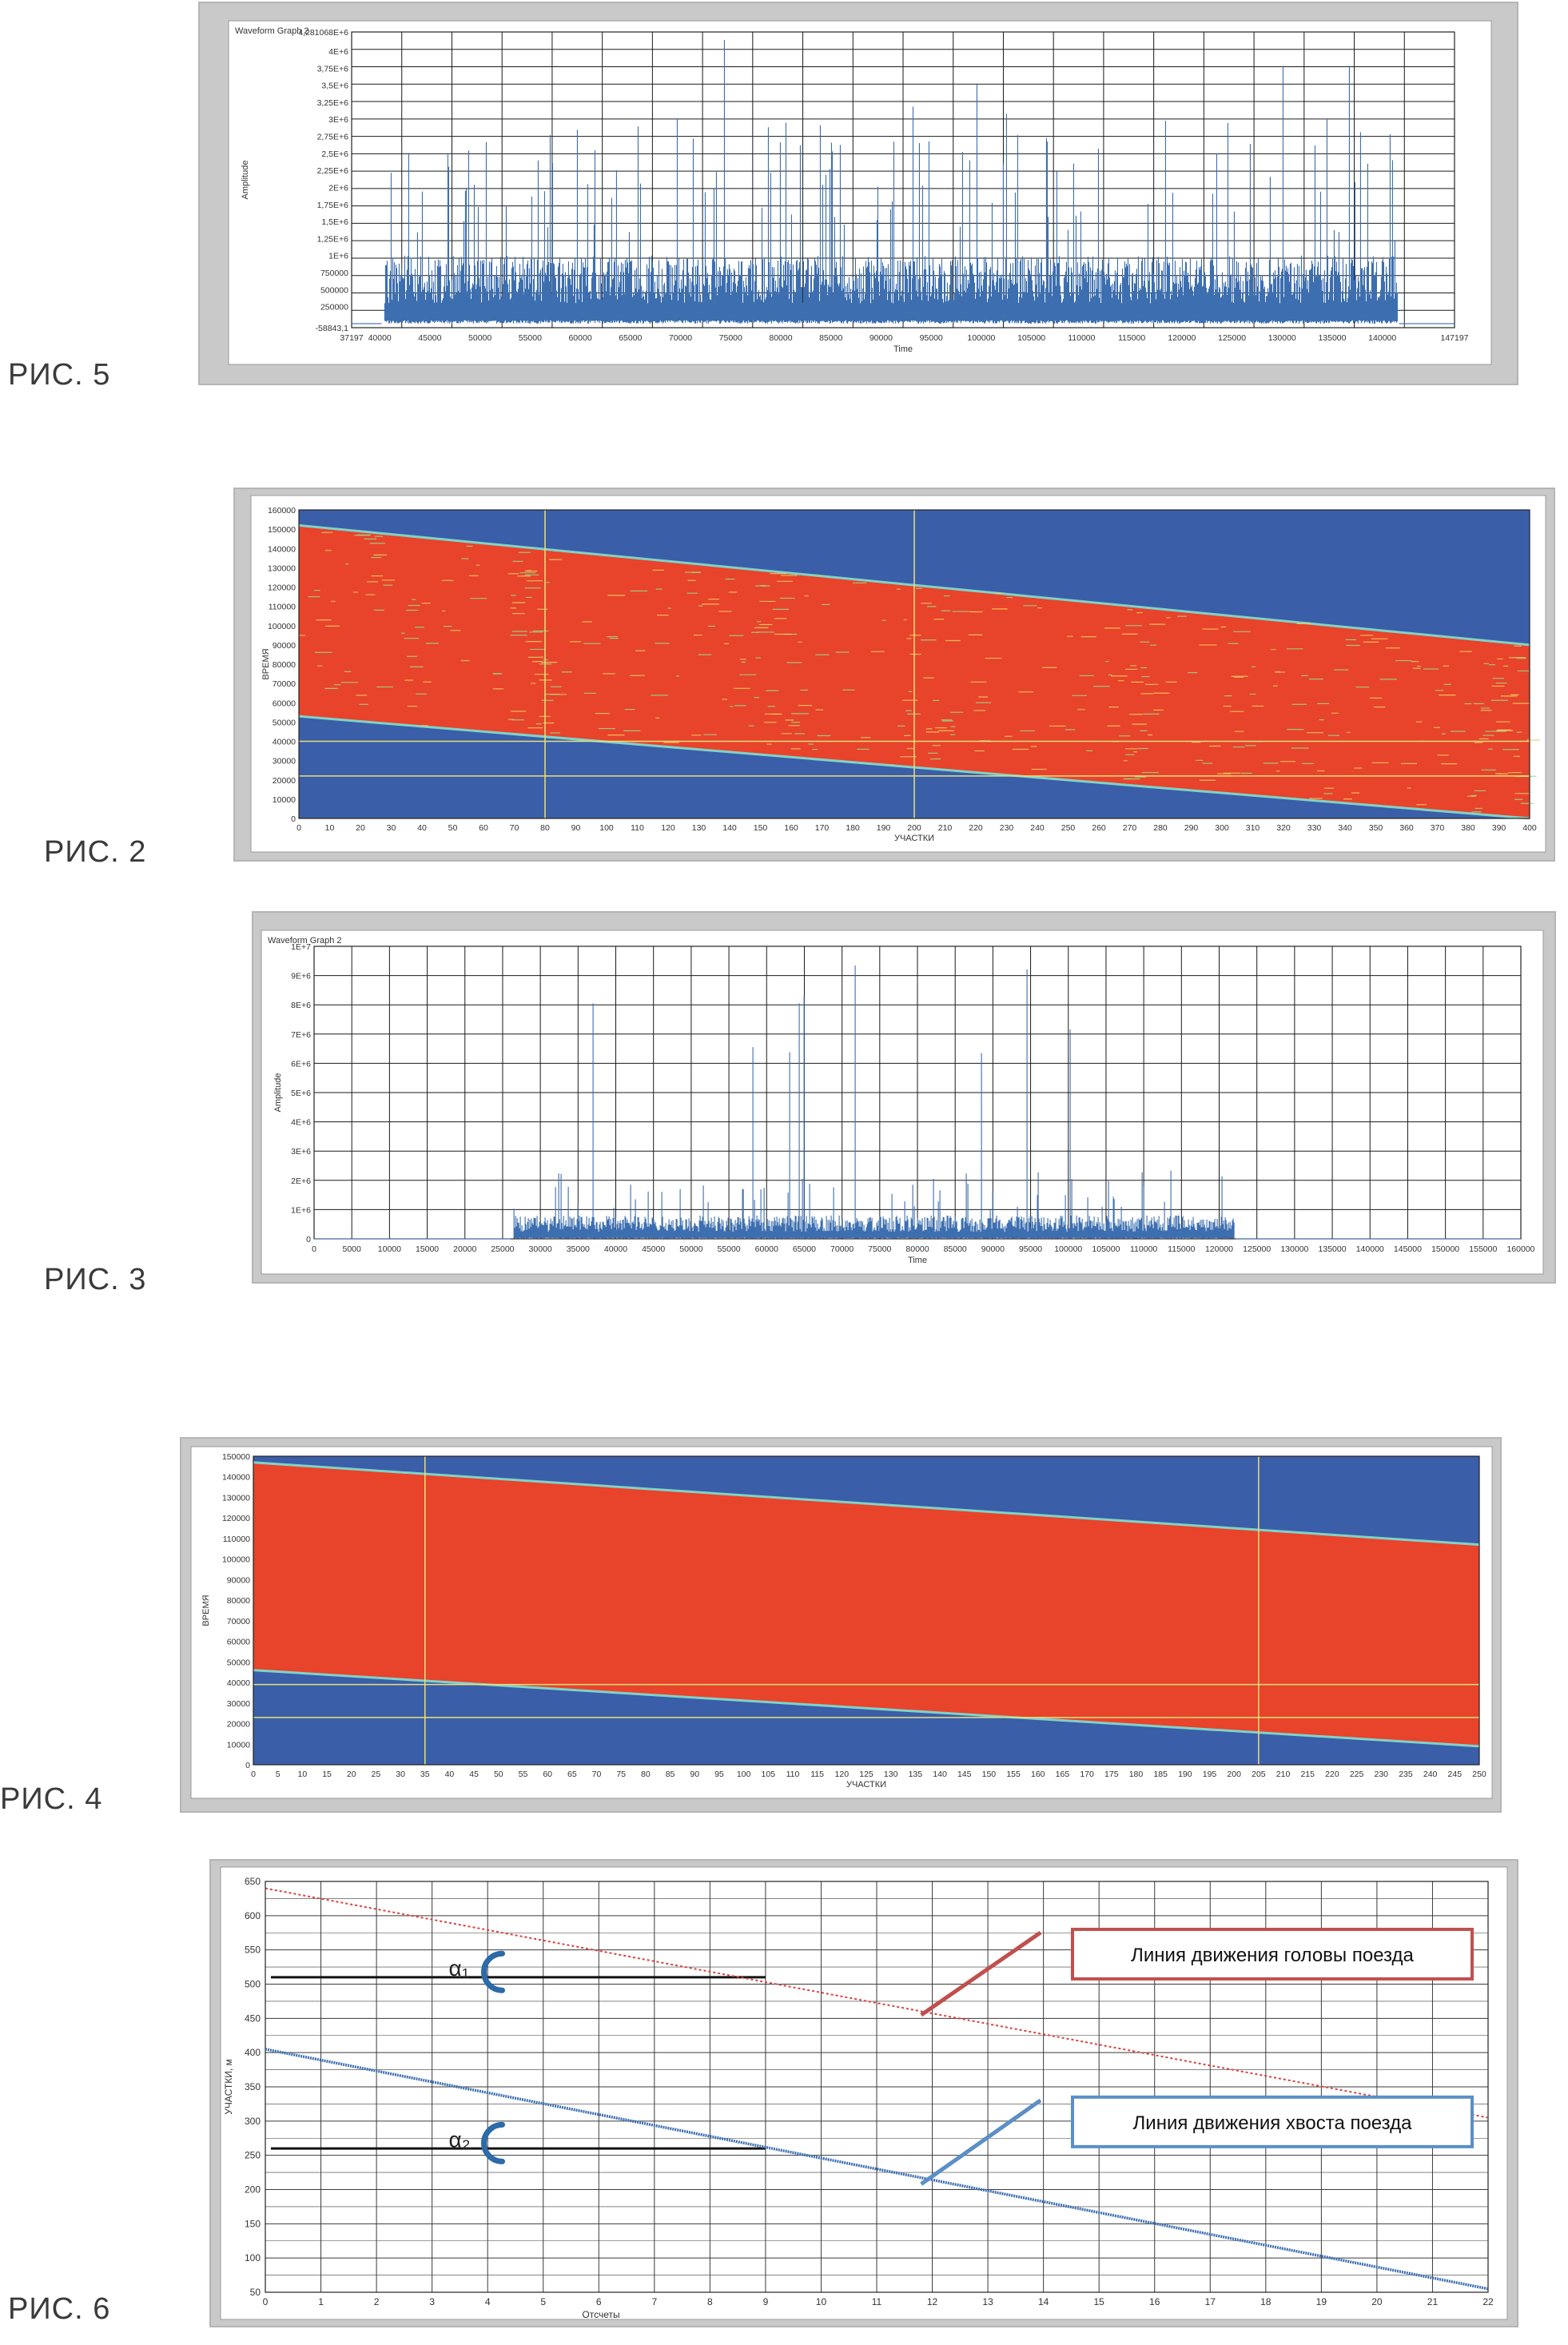 The image size is (1568, 2345). I want to click on x-axis-label: Отсчеты, so click(600, 2314).